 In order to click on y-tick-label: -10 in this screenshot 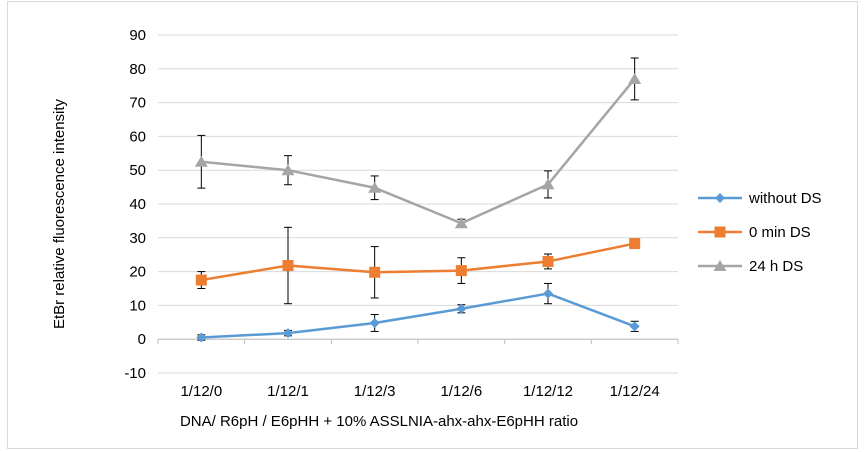, I will do `click(135, 373)`.